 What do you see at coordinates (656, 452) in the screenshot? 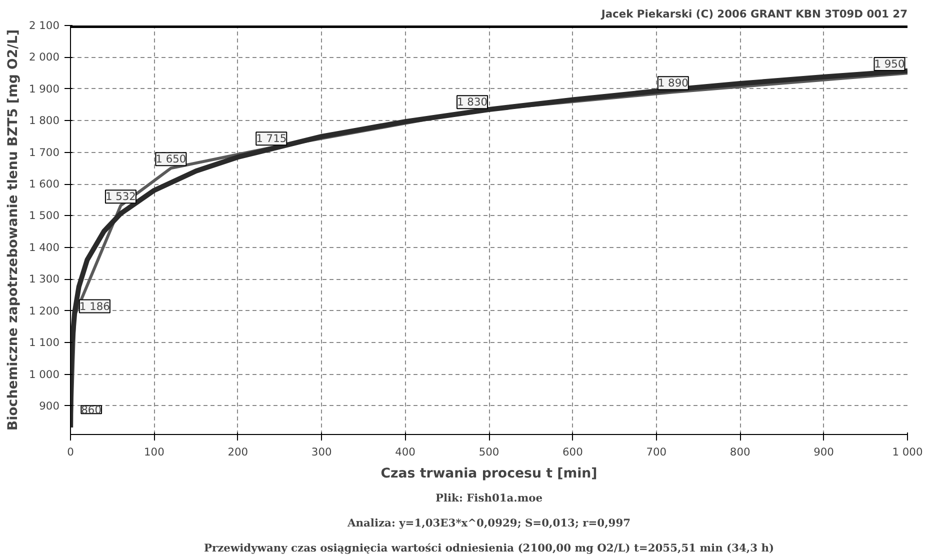
I see `x-tick-label: 700` at bounding box center [656, 452].